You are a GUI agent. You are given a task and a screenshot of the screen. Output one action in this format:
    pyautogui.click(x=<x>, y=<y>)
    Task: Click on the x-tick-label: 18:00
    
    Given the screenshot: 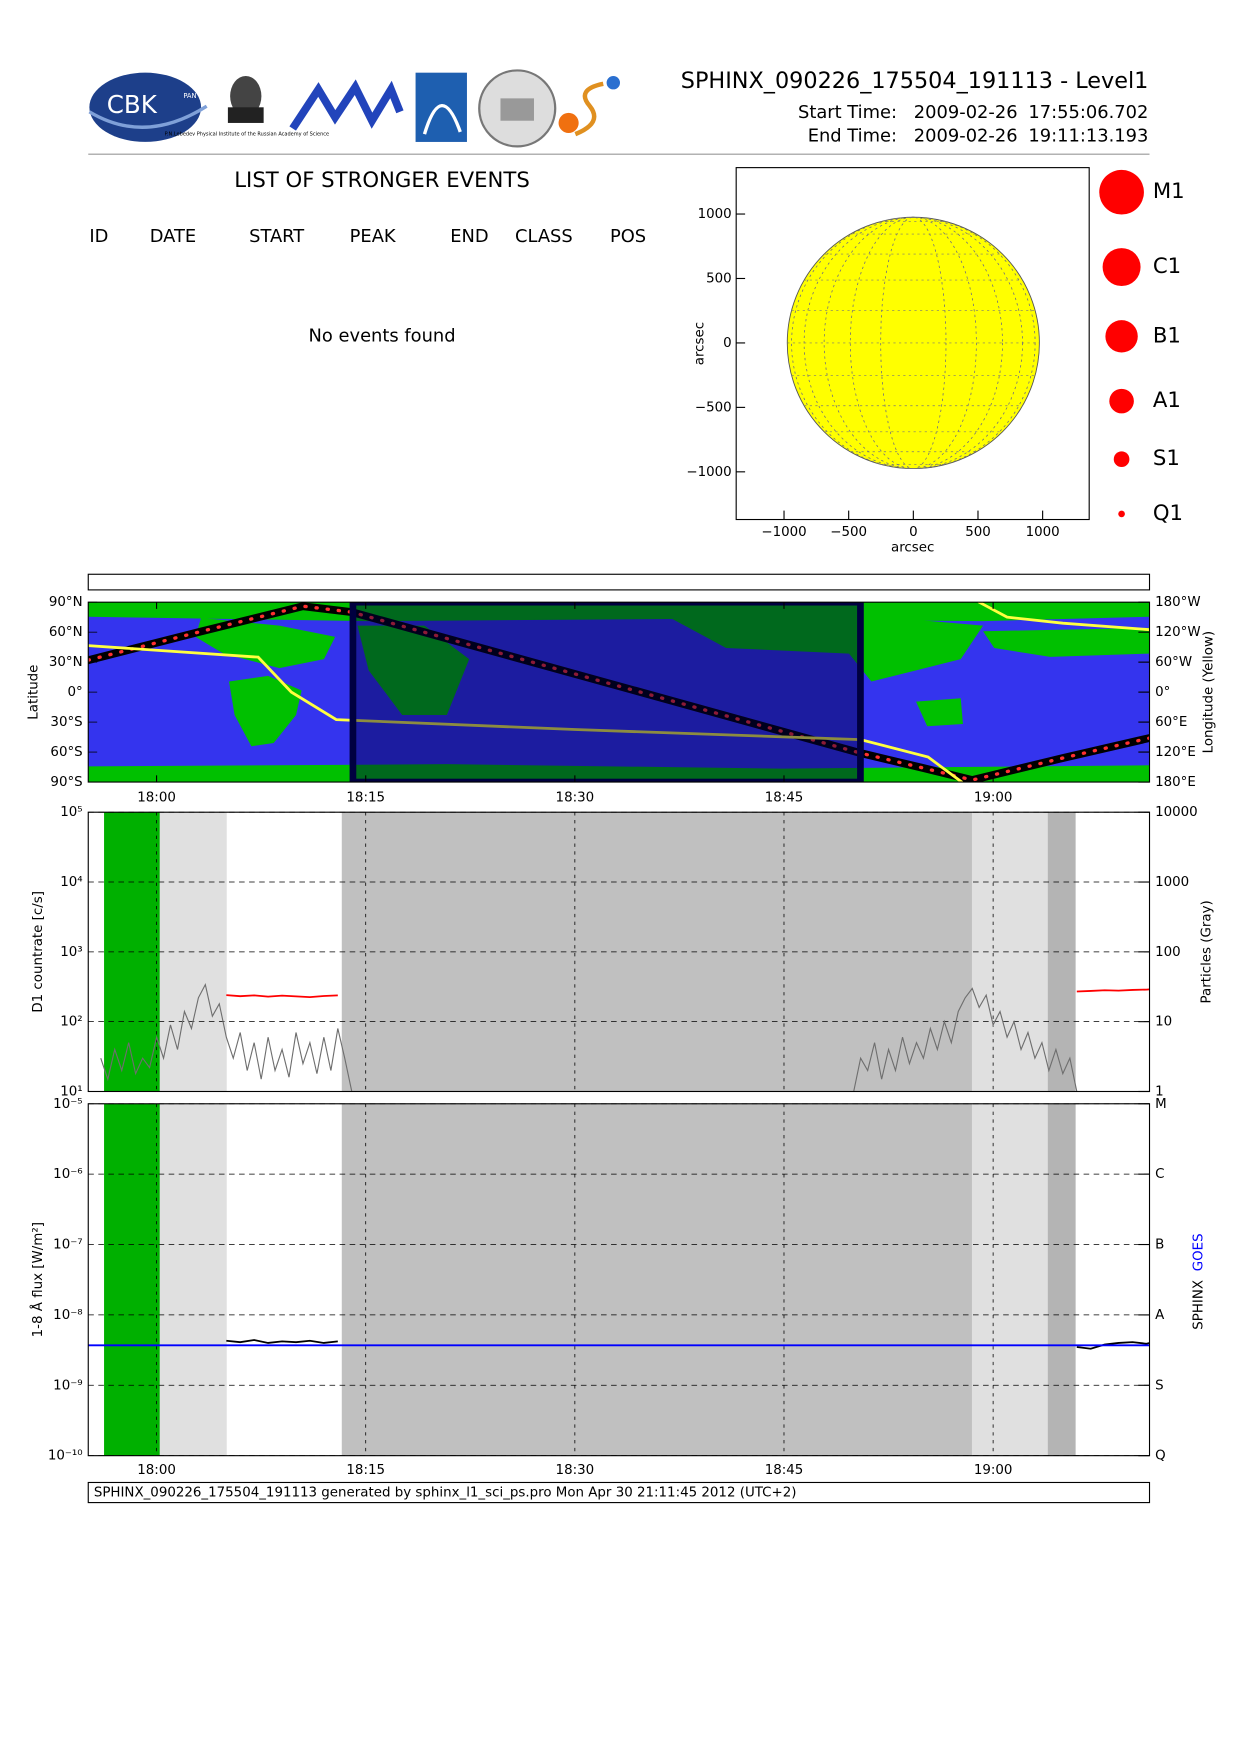 What is the action you would take?
    pyautogui.click(x=156, y=1470)
    